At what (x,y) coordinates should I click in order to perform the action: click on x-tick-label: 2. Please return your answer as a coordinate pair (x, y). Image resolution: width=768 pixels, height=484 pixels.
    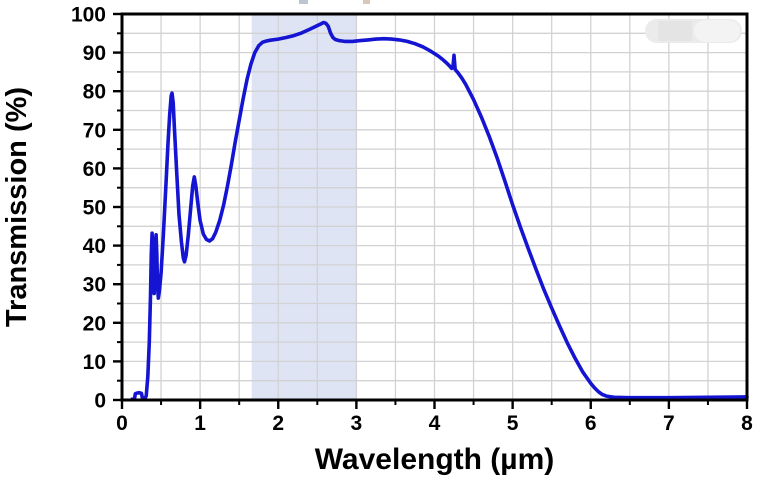
    Looking at the image, I should click on (278, 423).